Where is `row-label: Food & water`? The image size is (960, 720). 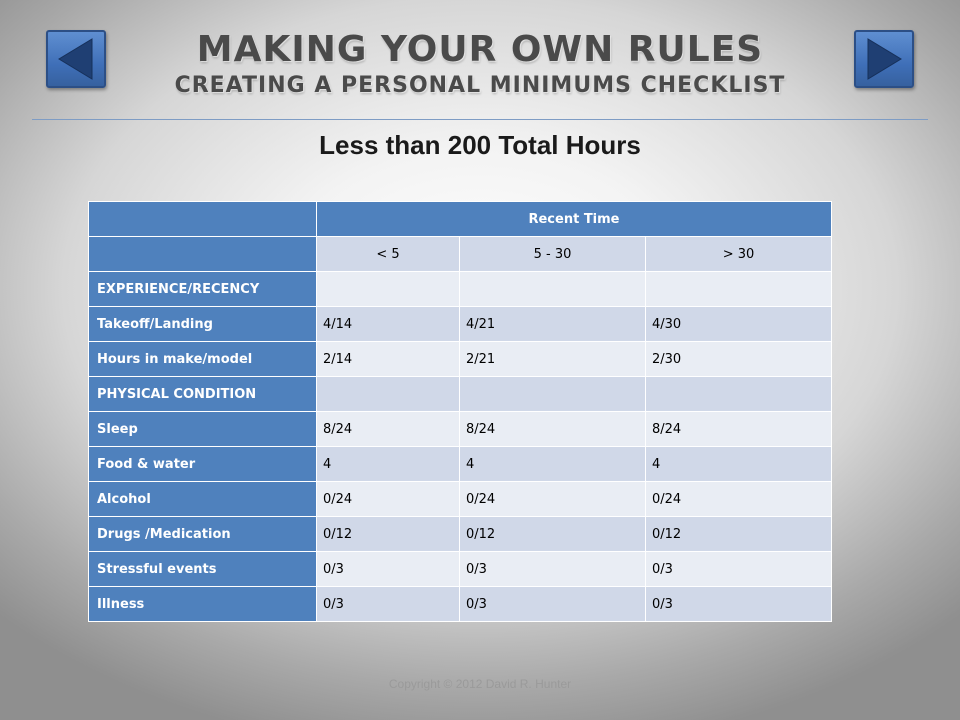
row-label: Food & water is located at coordinates (202, 464).